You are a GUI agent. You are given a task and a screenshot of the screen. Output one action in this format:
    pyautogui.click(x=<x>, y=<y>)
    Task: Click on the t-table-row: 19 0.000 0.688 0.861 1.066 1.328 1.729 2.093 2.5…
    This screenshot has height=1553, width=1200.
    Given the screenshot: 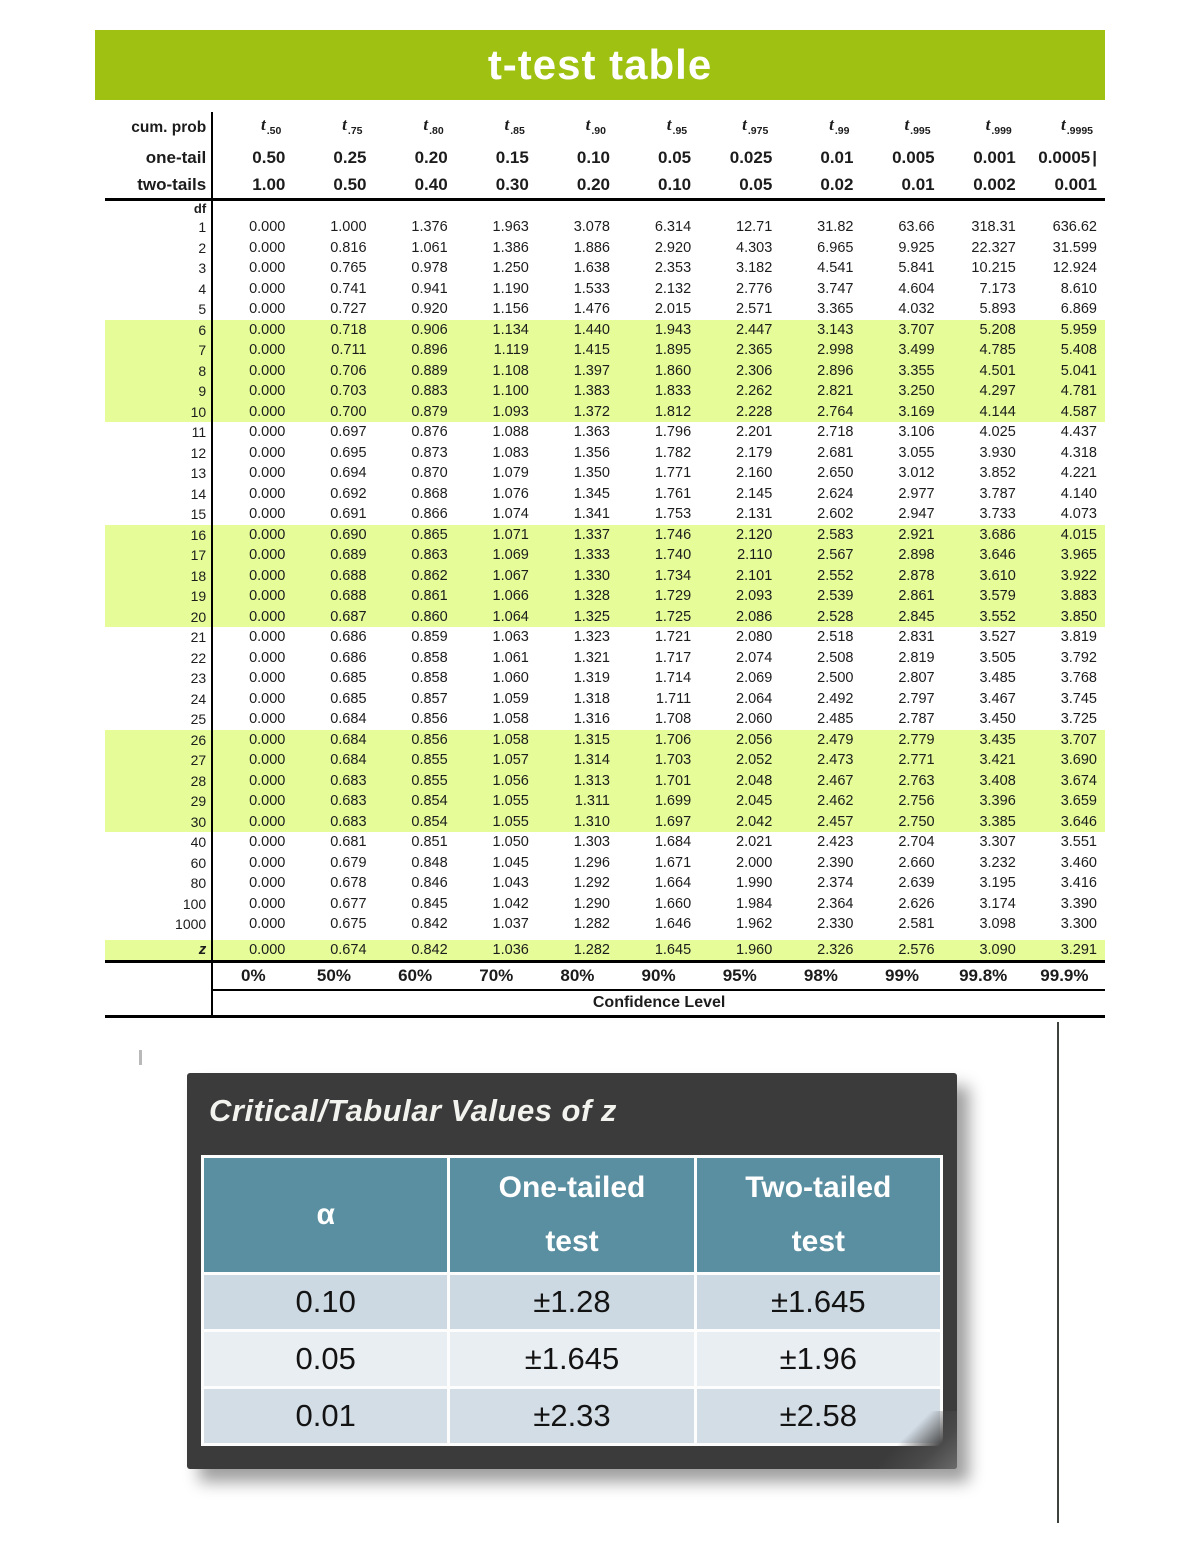 What is the action you would take?
    pyautogui.click(x=605, y=596)
    